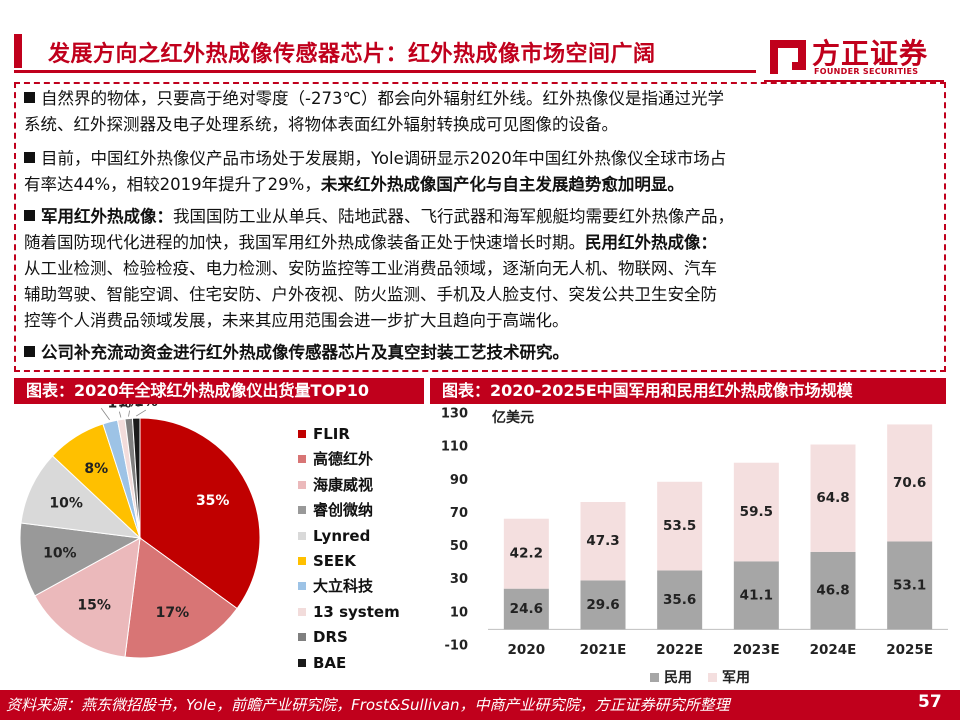 This screenshot has height=720, width=960. I want to click on bar-data-label: 46.8, so click(832, 591).